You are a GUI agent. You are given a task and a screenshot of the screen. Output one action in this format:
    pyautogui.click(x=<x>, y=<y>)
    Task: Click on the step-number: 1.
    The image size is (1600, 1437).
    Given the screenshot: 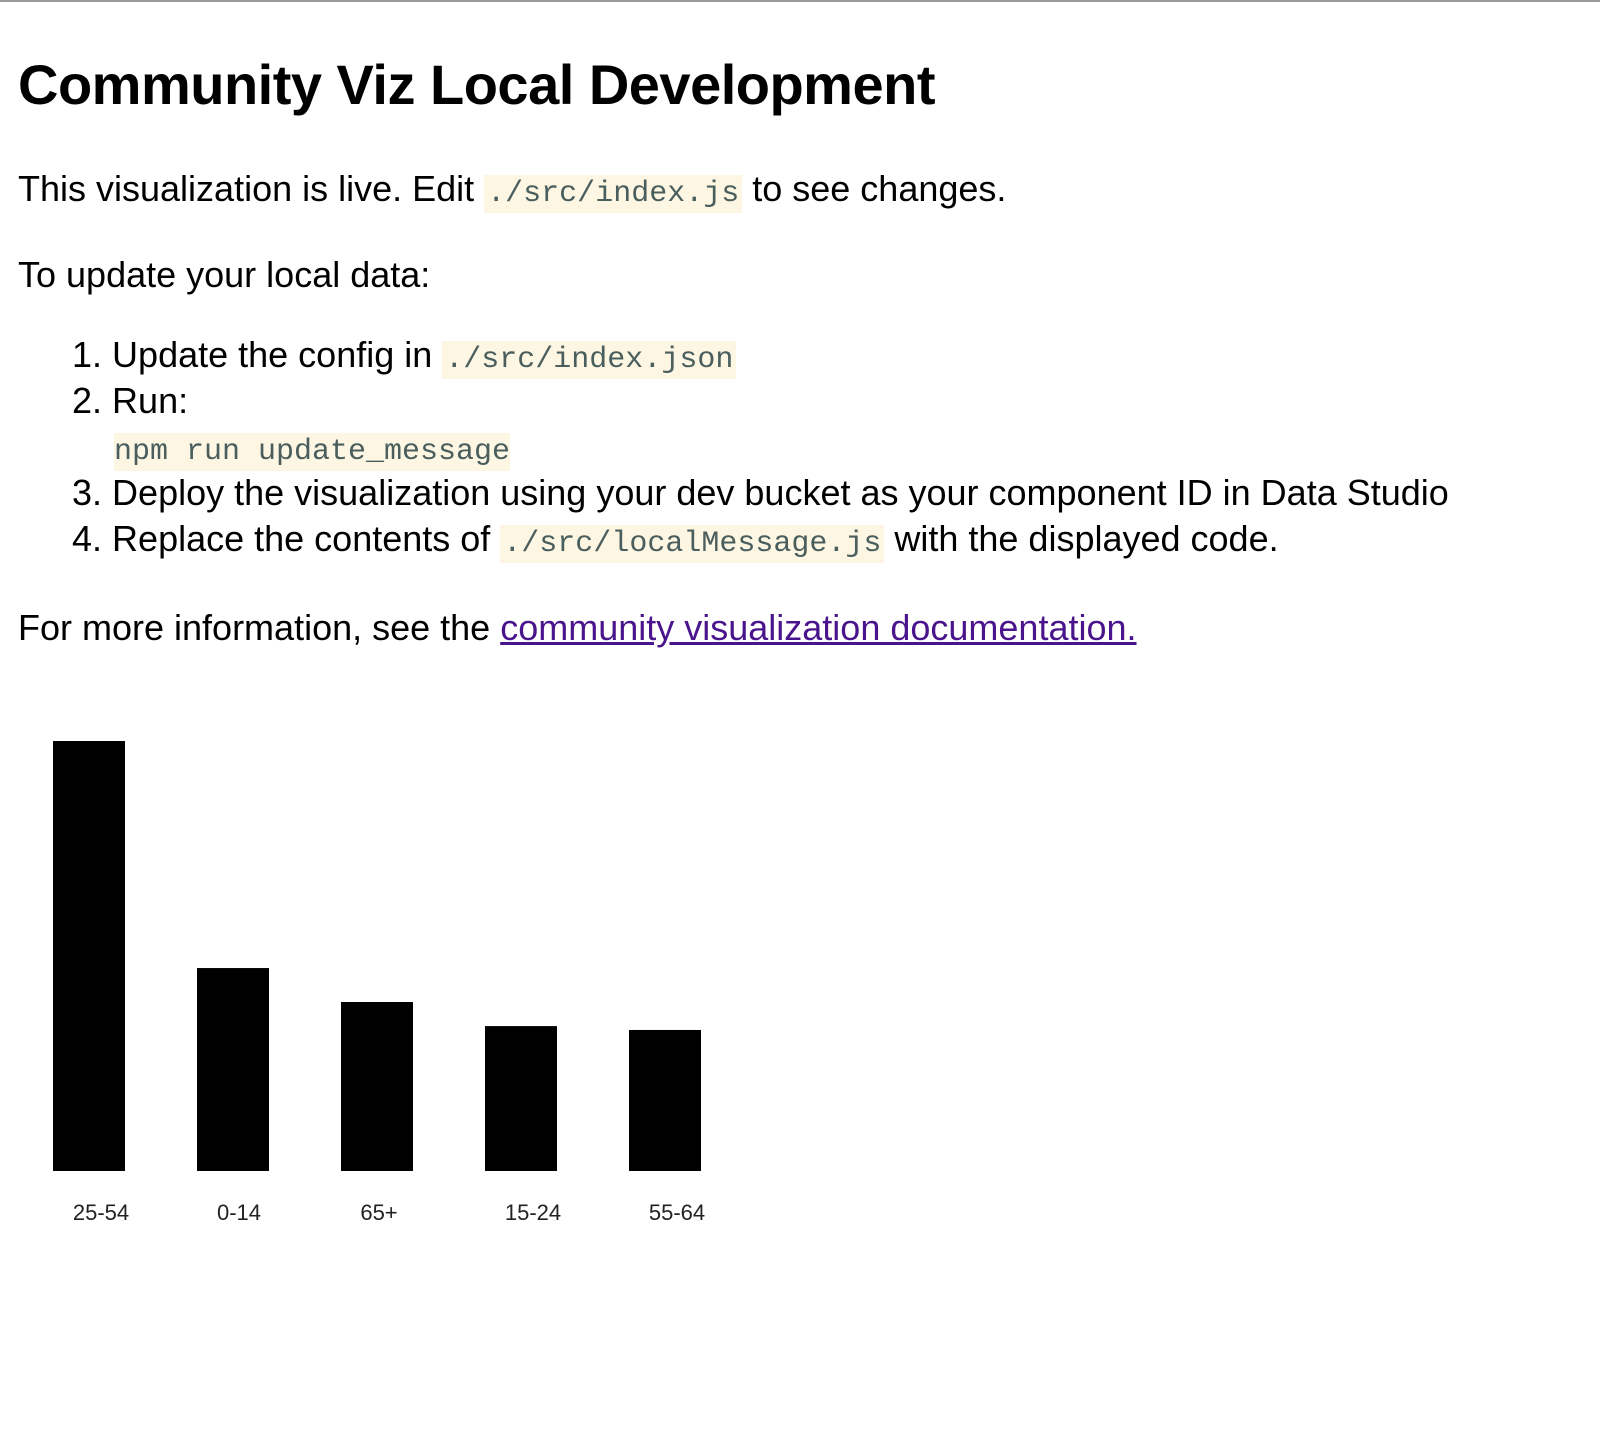 What is the action you would take?
    pyautogui.click(x=87, y=354)
    